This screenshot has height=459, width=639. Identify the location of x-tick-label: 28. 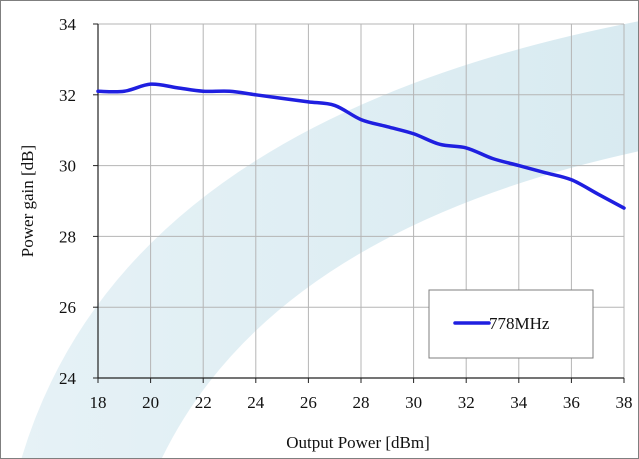
(361, 402).